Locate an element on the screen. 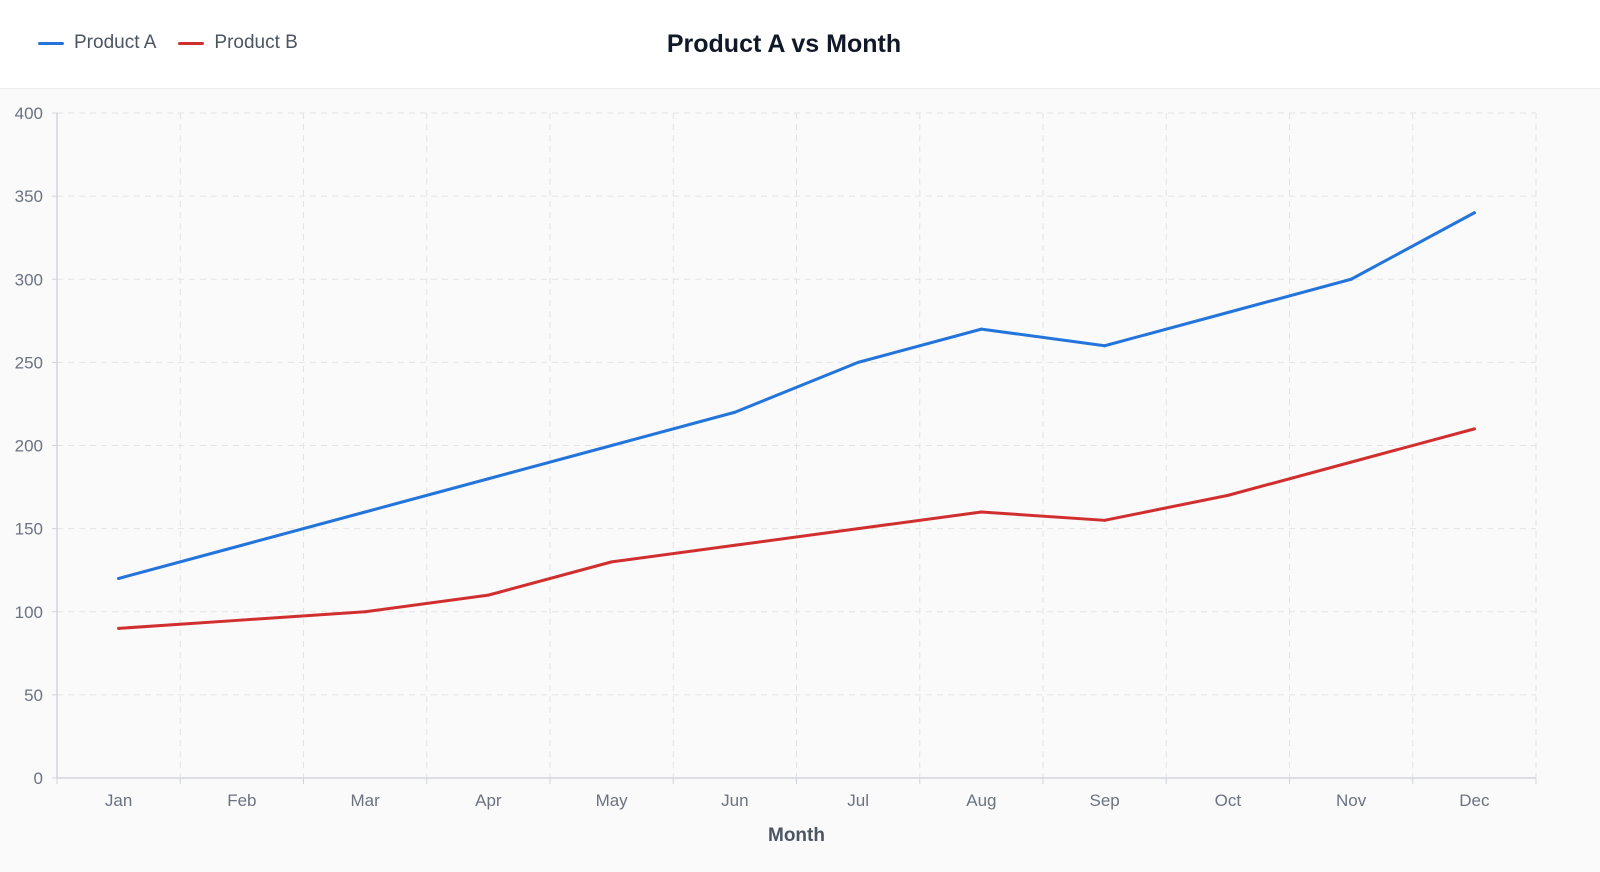  x-tick-label: May is located at coordinates (612, 800).